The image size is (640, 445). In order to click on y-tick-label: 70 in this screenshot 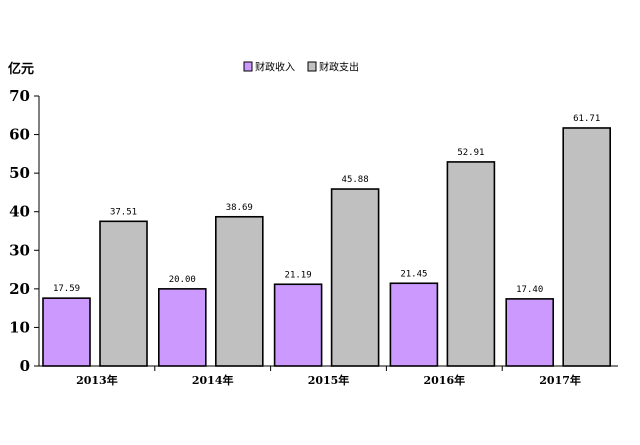, I will do `click(19, 96)`.